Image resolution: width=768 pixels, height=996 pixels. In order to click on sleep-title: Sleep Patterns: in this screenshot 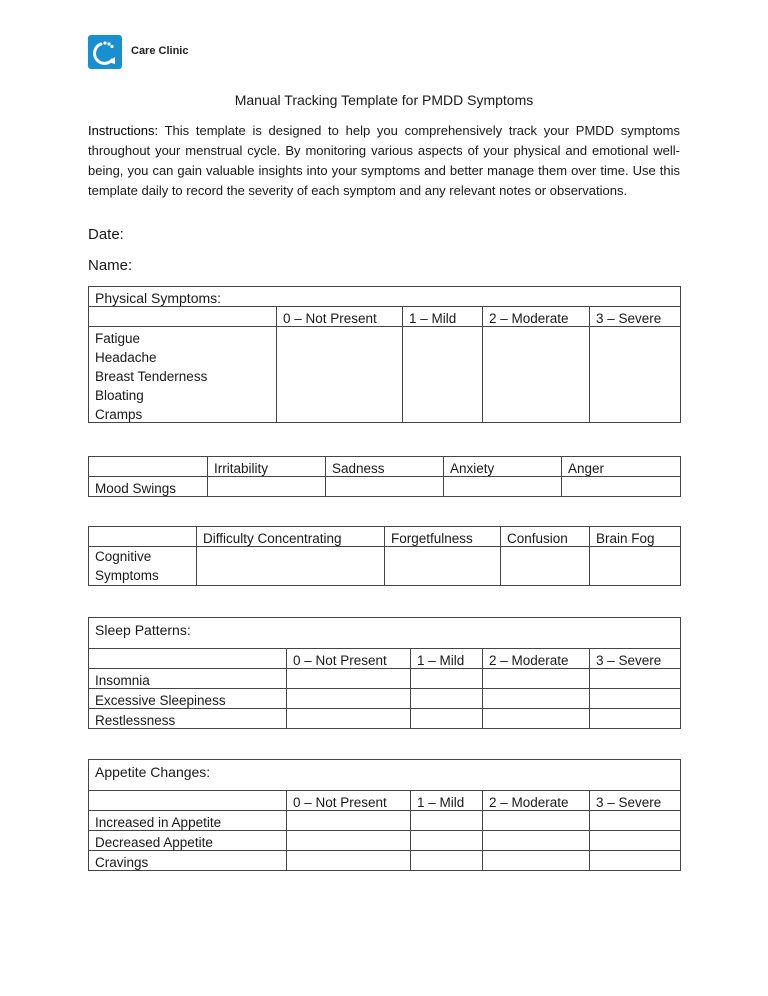, I will do `click(384, 633)`.